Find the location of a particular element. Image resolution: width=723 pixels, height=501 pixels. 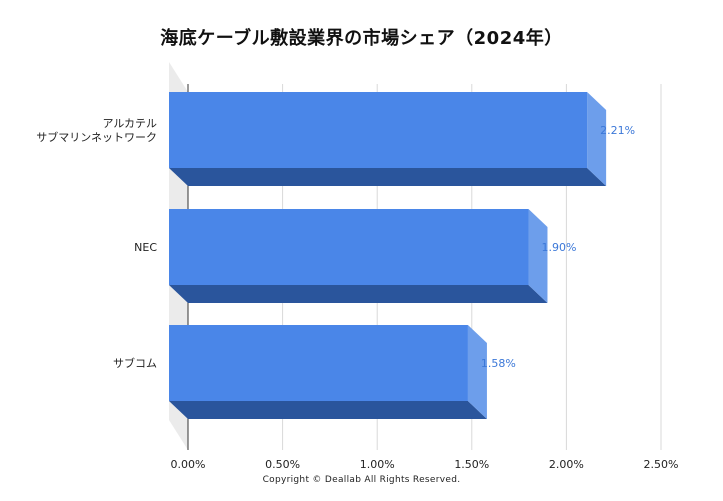

data-label: 1.90% is located at coordinates (558, 247).